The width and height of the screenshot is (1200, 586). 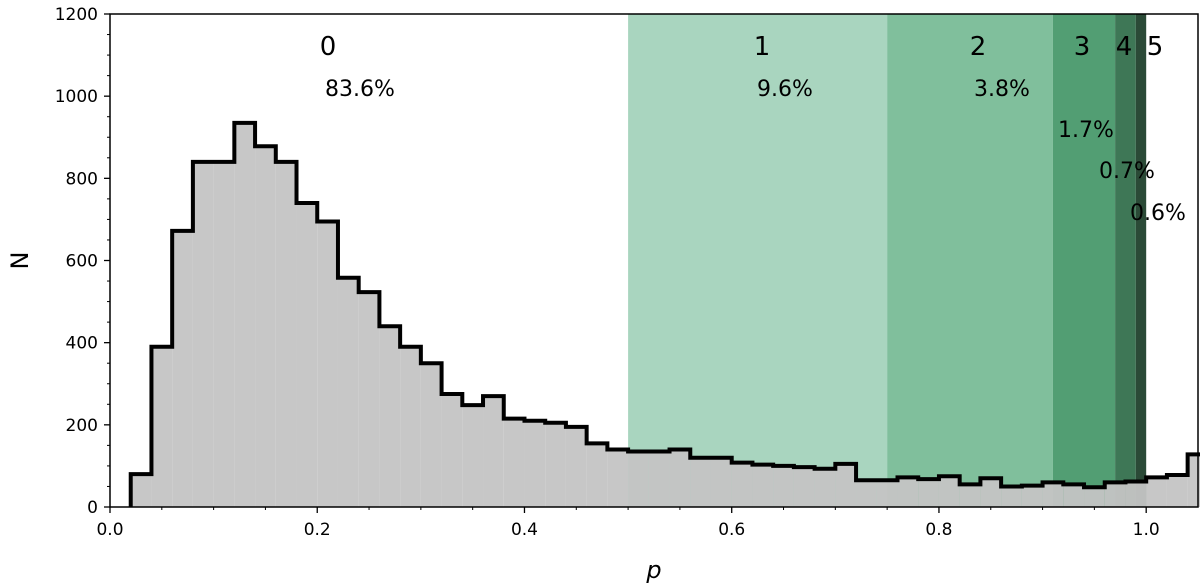 What do you see at coordinates (1002, 89) in the screenshot?
I see `region-2-percent: 3.8%` at bounding box center [1002, 89].